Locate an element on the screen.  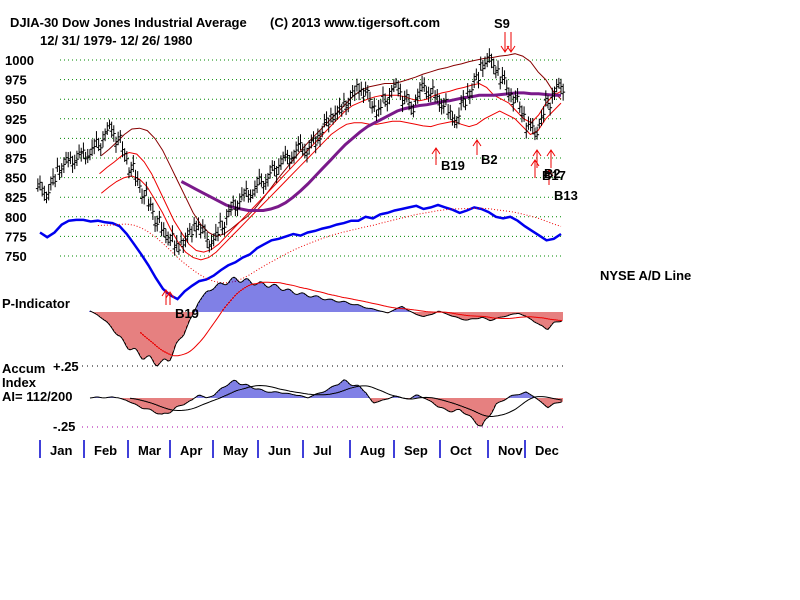
signal-label: S9 is located at coordinates (502, 23).